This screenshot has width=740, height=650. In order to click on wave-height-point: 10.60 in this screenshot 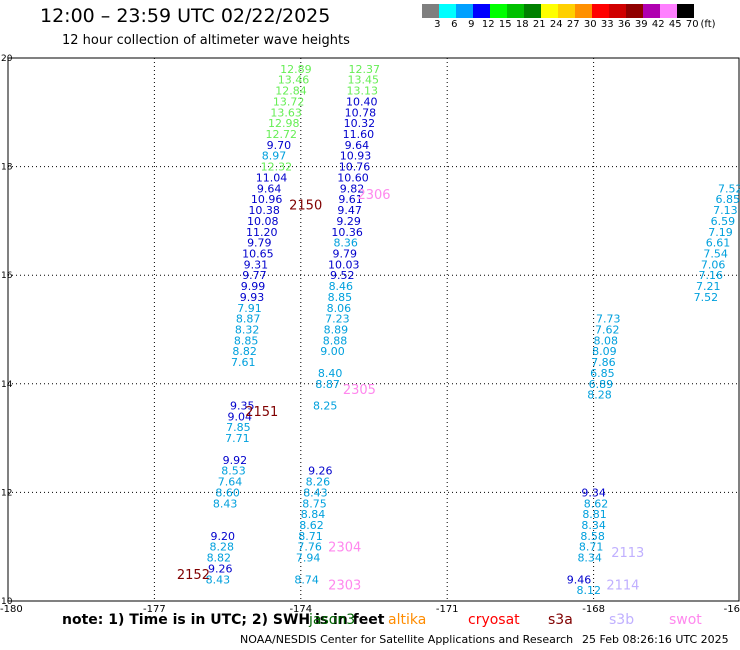, I will do `click(353, 177)`.